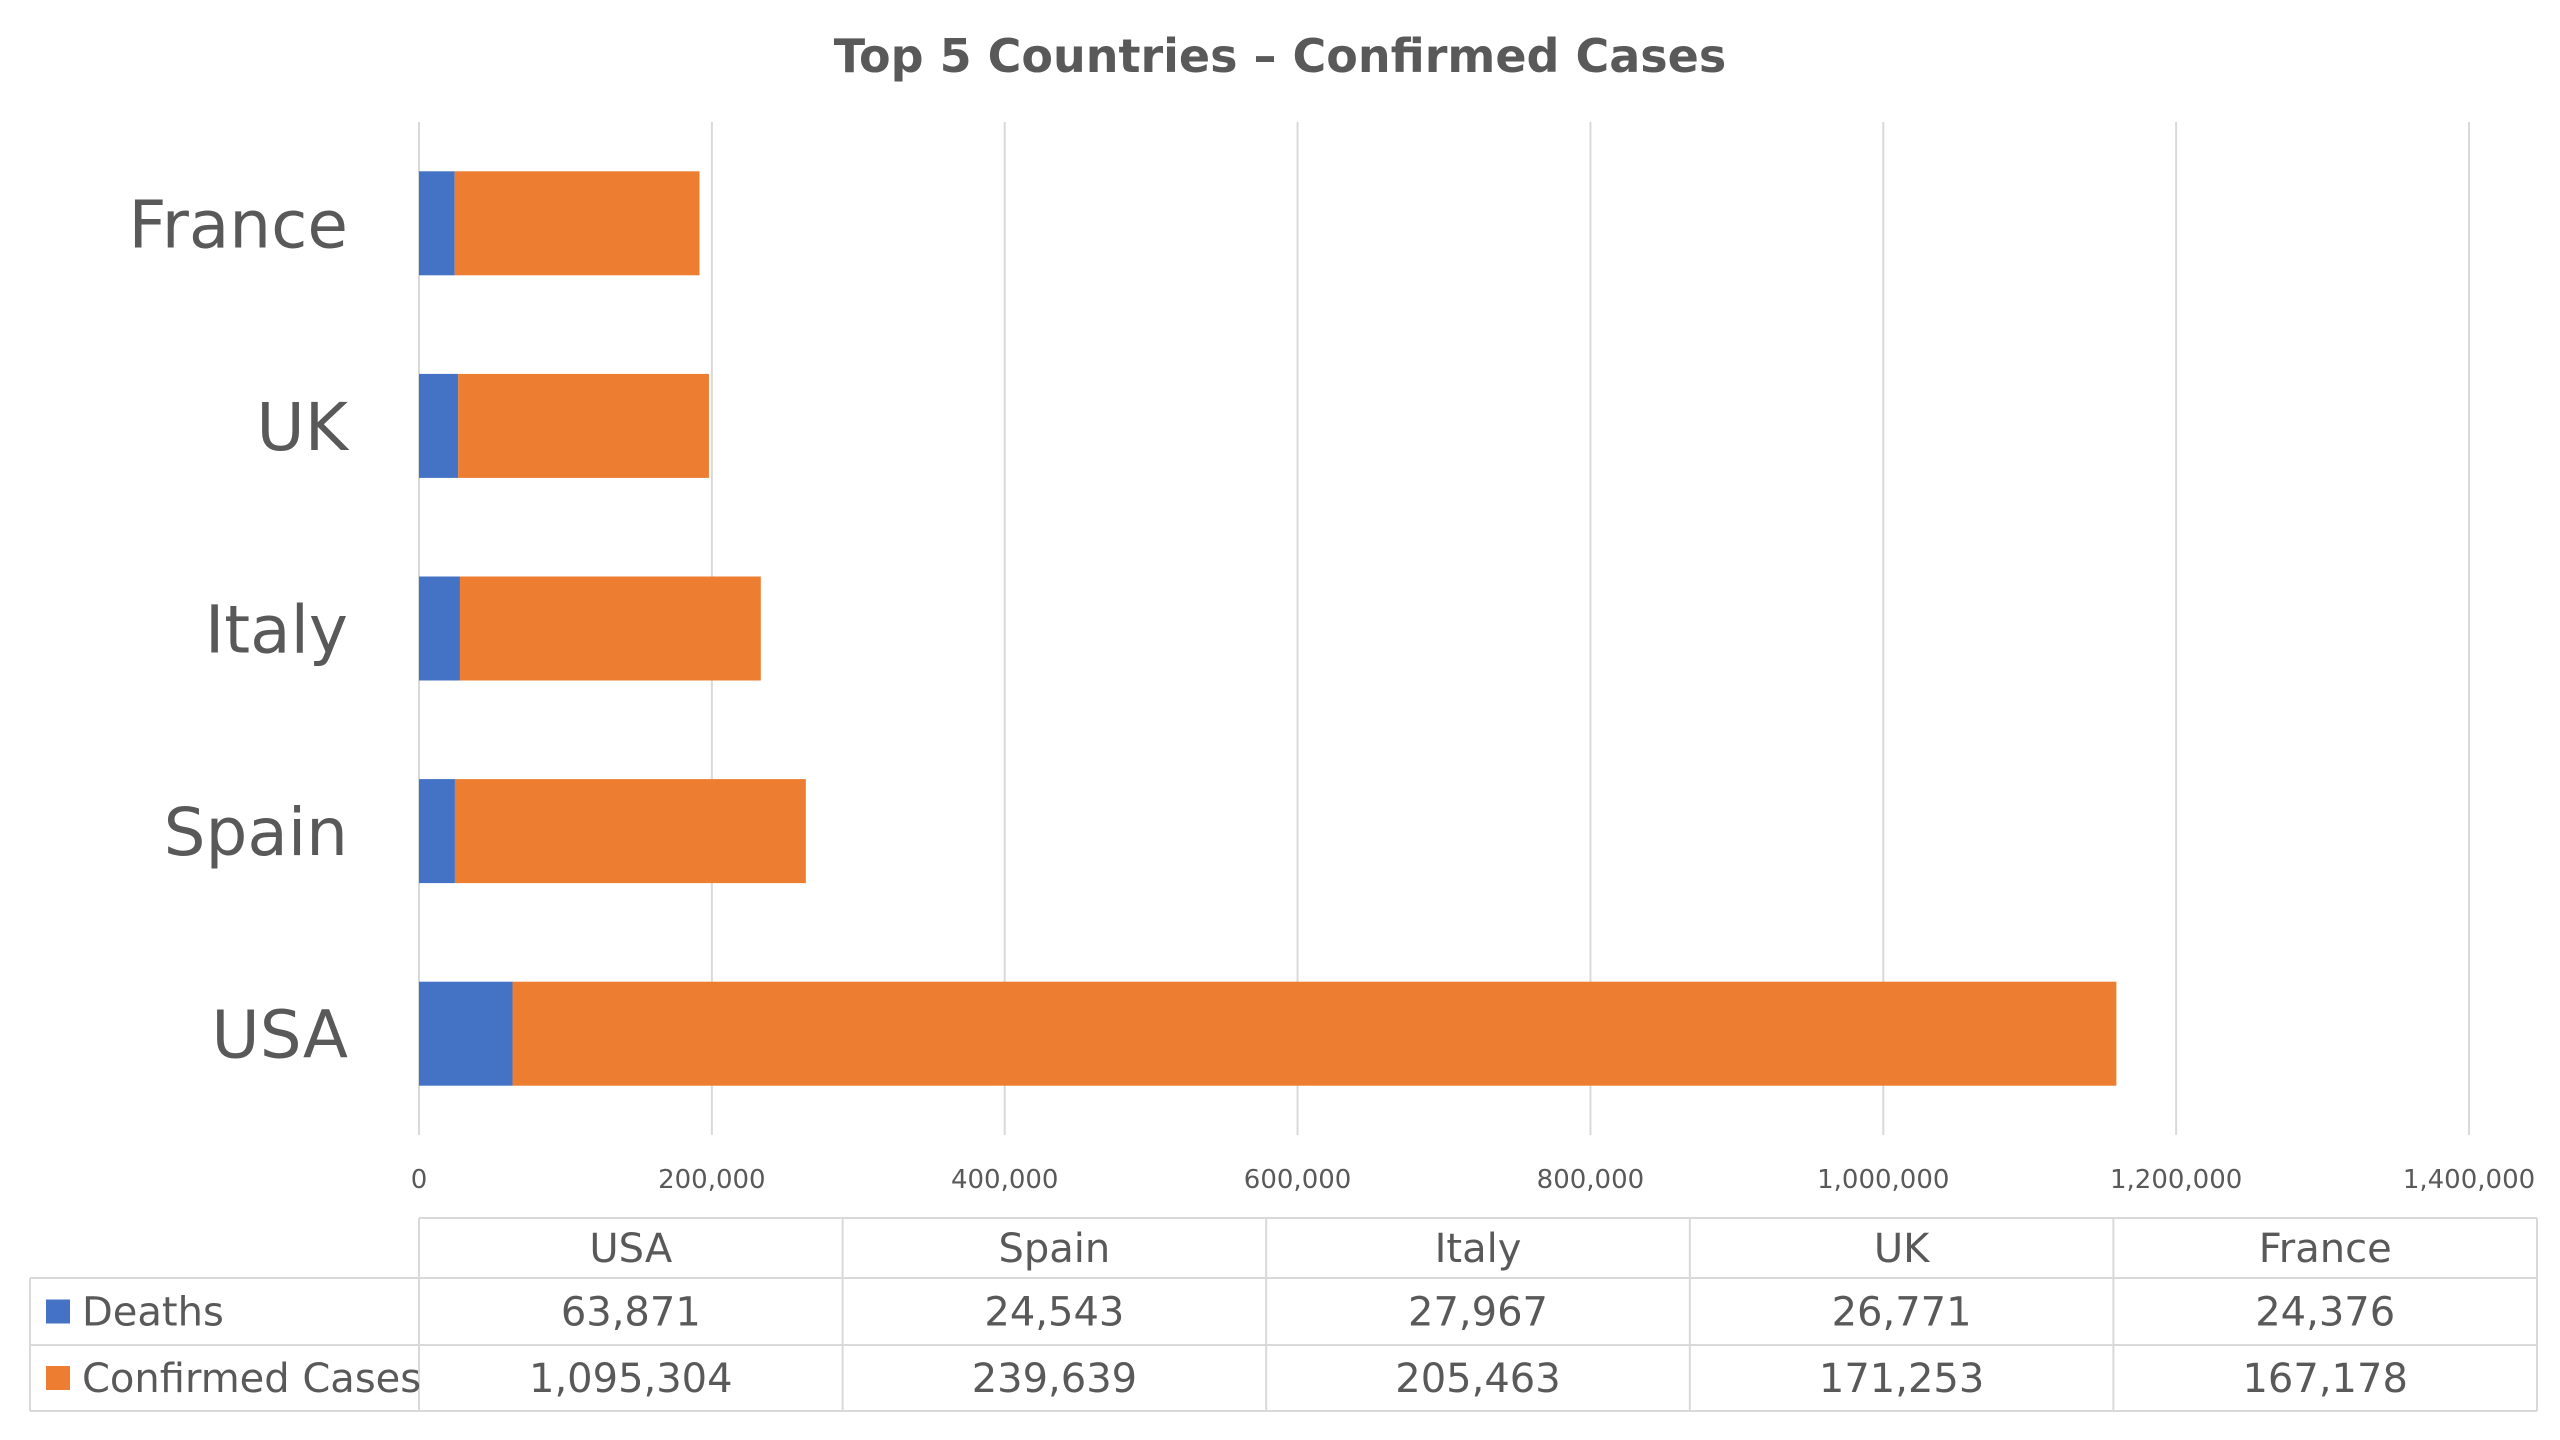 Image resolution: width=2560 pixels, height=1440 pixels. Describe the element at coordinates (630, 831) in the screenshot. I see `bar-confirmed-cases-spain` at that location.